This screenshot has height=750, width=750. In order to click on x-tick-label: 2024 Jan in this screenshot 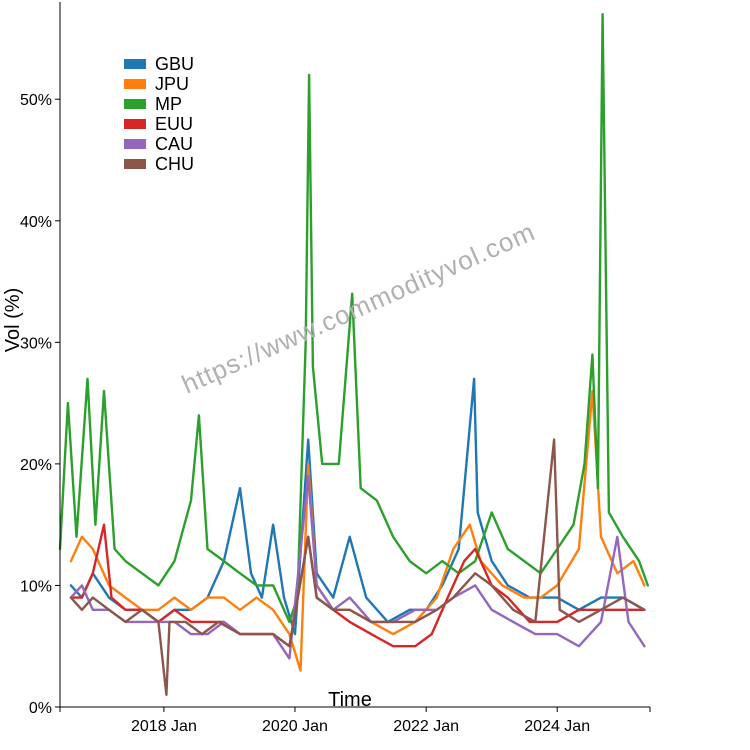, I will do `click(557, 726)`.